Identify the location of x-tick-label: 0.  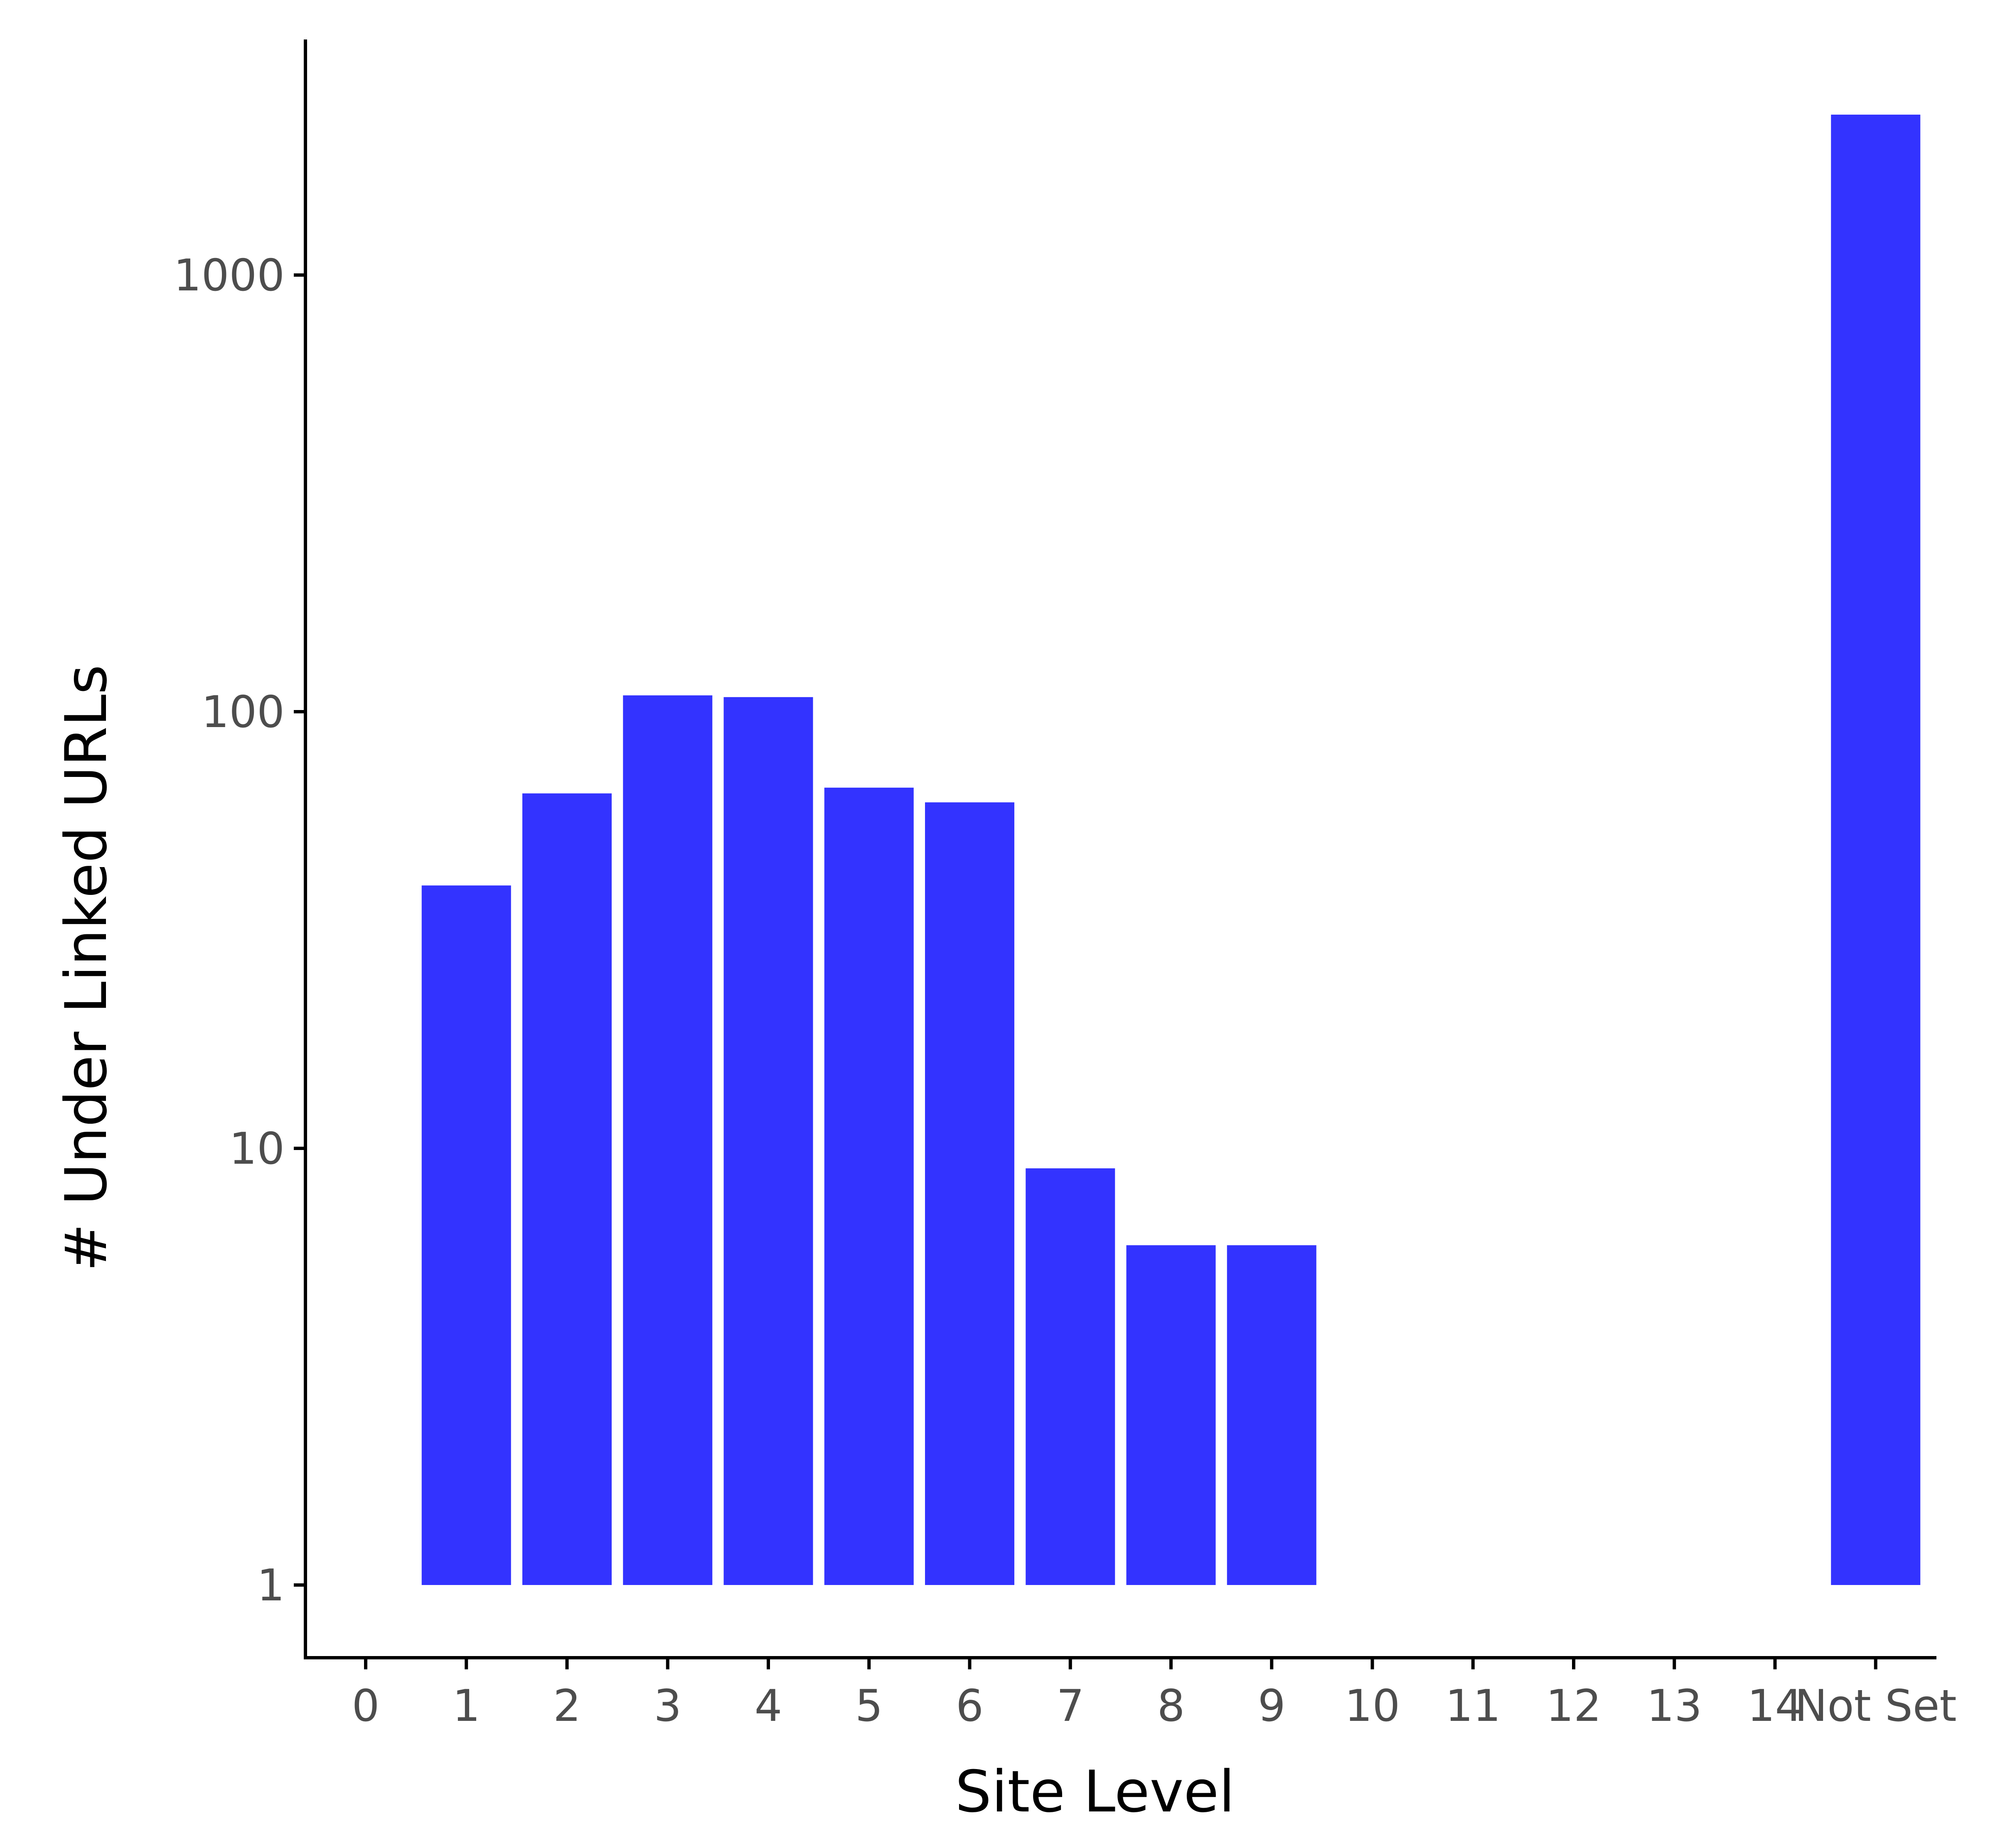
(366, 1706).